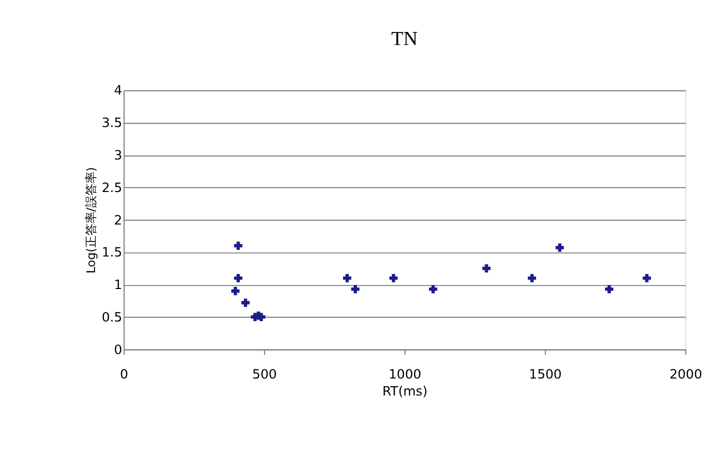 The image size is (712, 449). Describe the element at coordinates (112, 253) in the screenshot. I see `y-tick-label: 1.5` at that location.